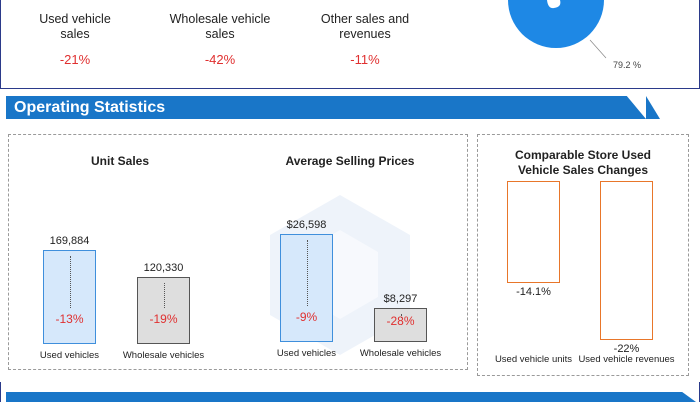  I want to click on stat-label: Used vehicle sales, so click(75, 27).